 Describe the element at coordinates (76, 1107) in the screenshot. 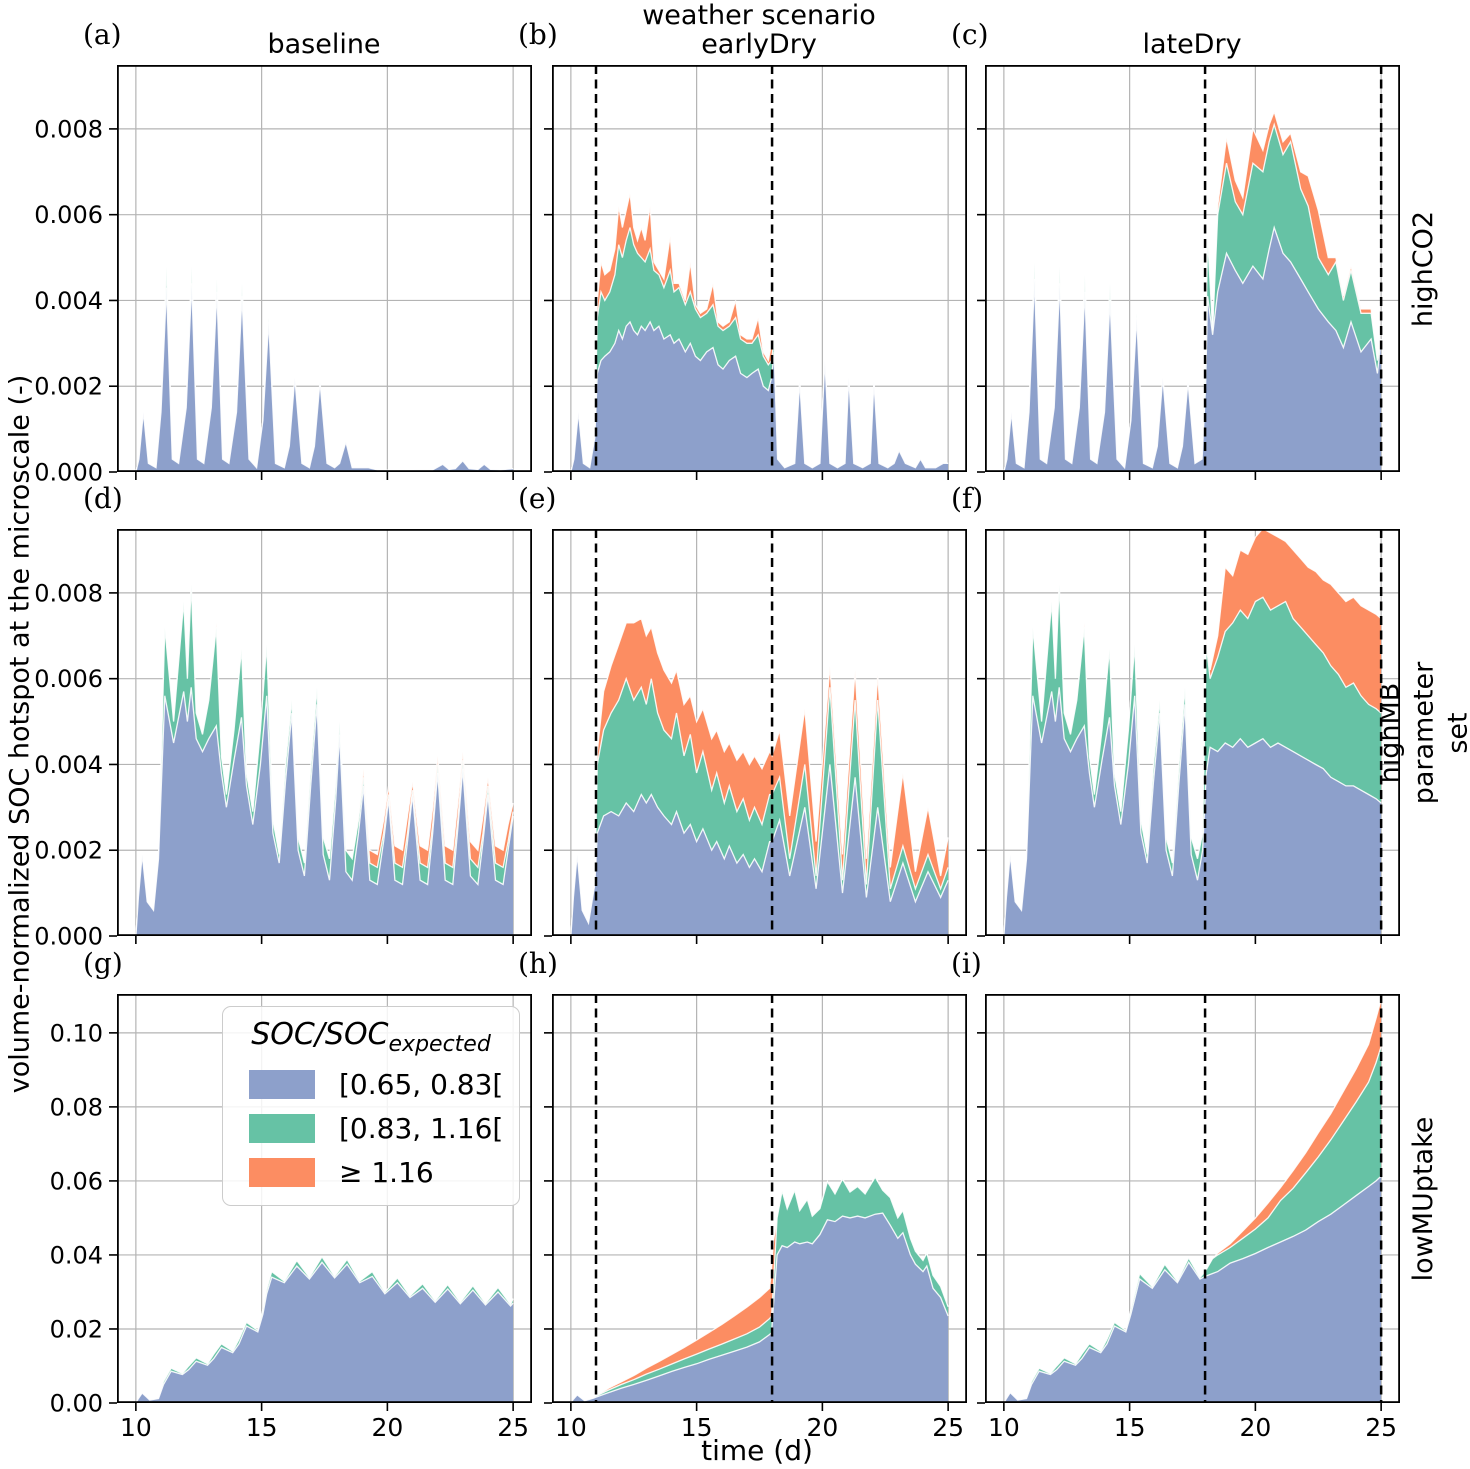

I see `y-tick-label: 0.08` at that location.